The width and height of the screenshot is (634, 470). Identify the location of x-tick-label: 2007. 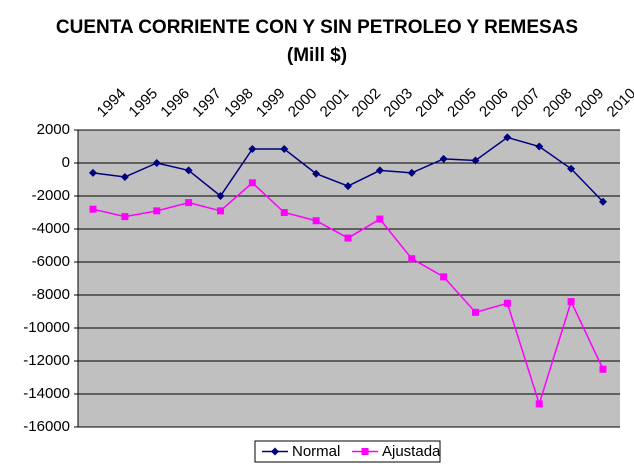
(526, 103).